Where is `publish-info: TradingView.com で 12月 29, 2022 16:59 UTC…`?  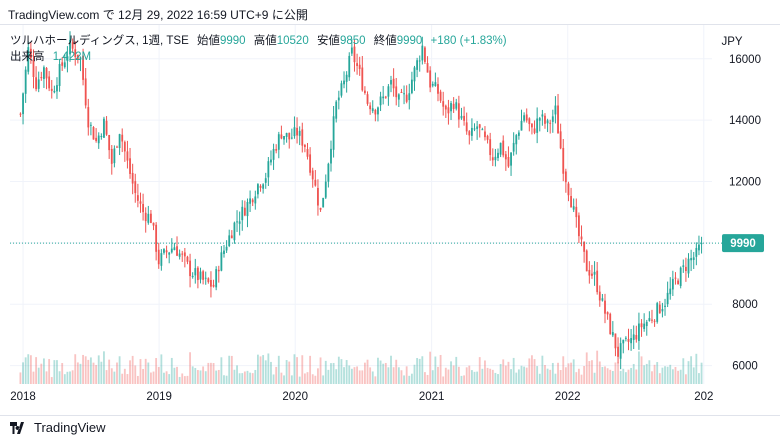
publish-info: TradingView.com で 12月 29, 2022 16:59 UTC… is located at coordinates (158, 15).